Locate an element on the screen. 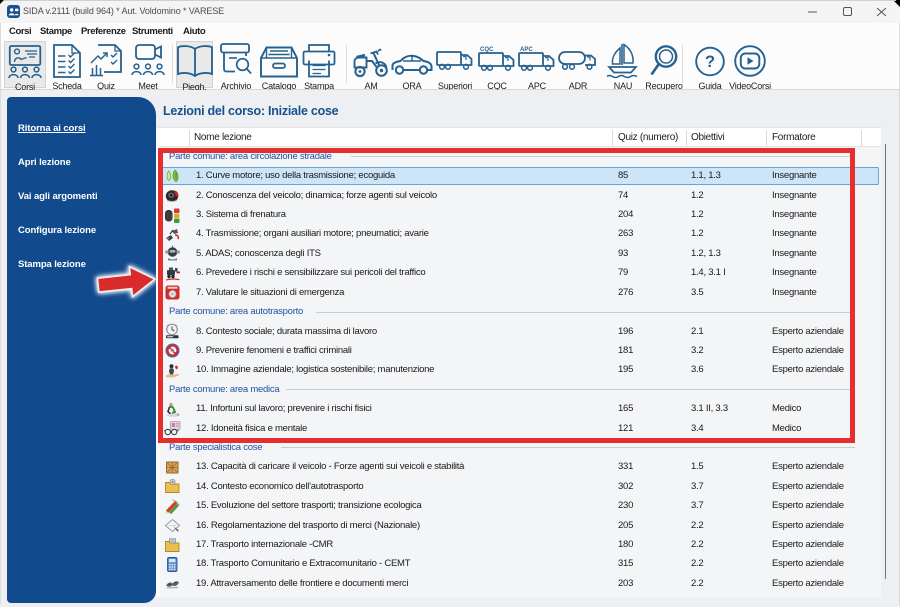 The width and height of the screenshot is (900, 612). svg-text: APC is located at coordinates (526, 50).